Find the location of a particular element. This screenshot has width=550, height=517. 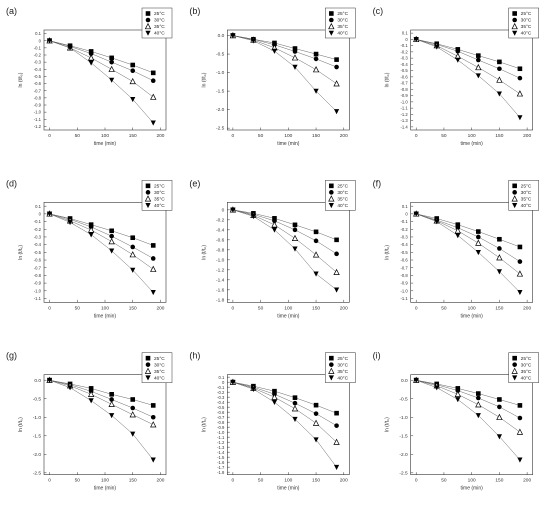

y-tick-label: -1.8 is located at coordinates (220, 300).